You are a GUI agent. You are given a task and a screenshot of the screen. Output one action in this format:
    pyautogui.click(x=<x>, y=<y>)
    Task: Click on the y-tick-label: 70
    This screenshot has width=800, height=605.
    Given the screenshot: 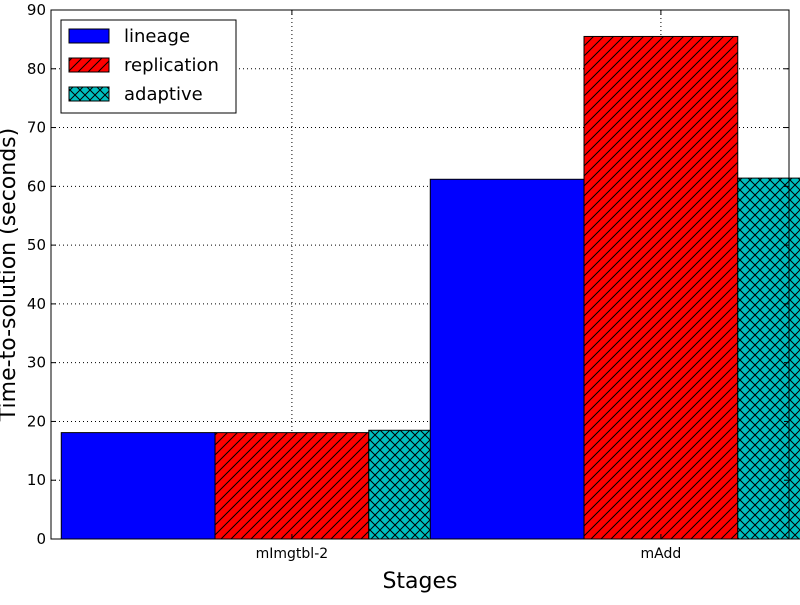 What is the action you would take?
    pyautogui.click(x=36, y=128)
    